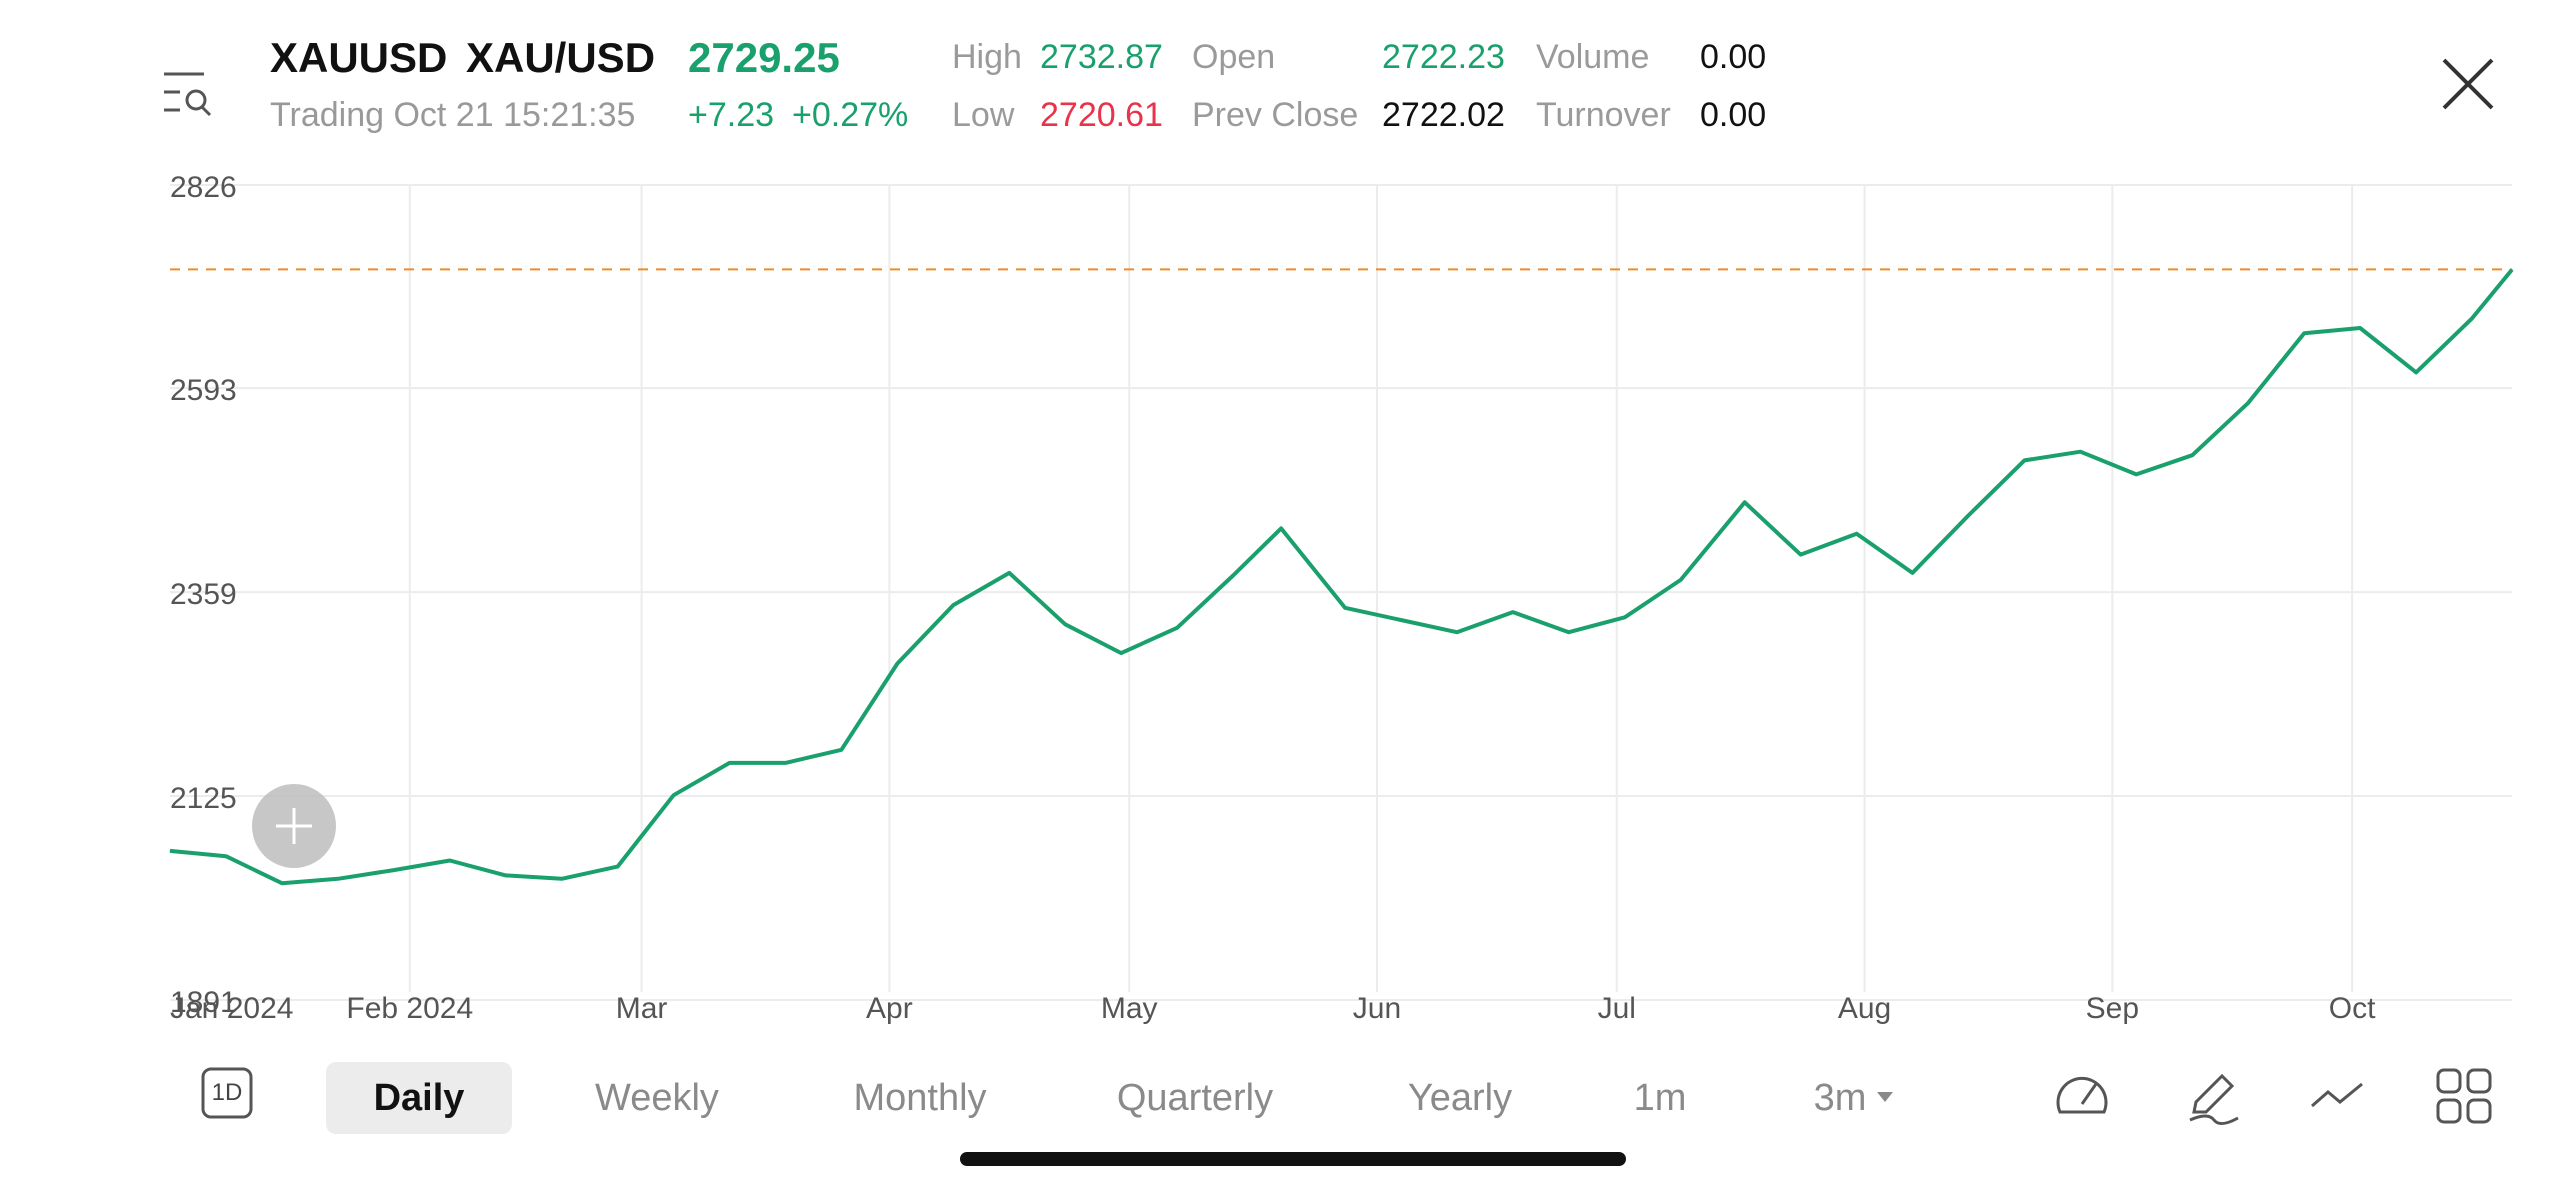 The height and width of the screenshot is (1179, 2556). I want to click on x-tick-label: Aug, so click(1864, 1008).